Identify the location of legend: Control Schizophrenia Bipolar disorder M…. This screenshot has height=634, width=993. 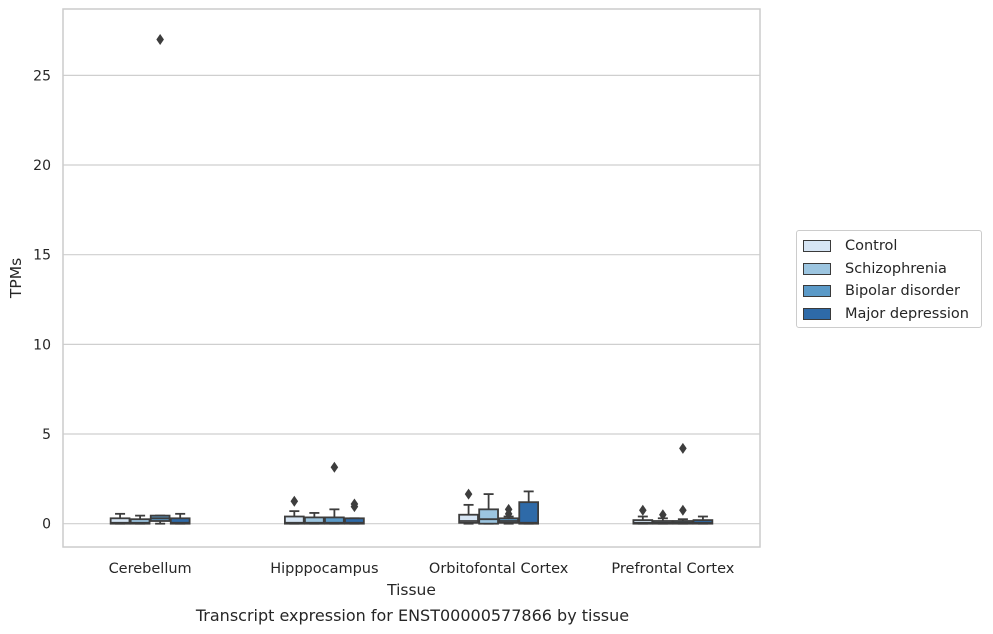
(889, 279).